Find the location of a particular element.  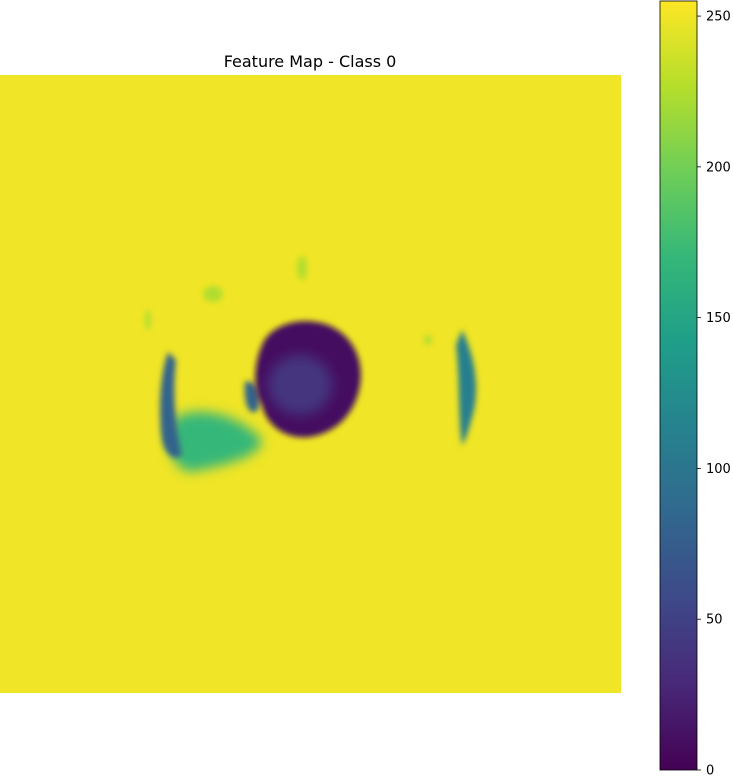

heatmap-region-right-arc is located at coordinates (466, 387).